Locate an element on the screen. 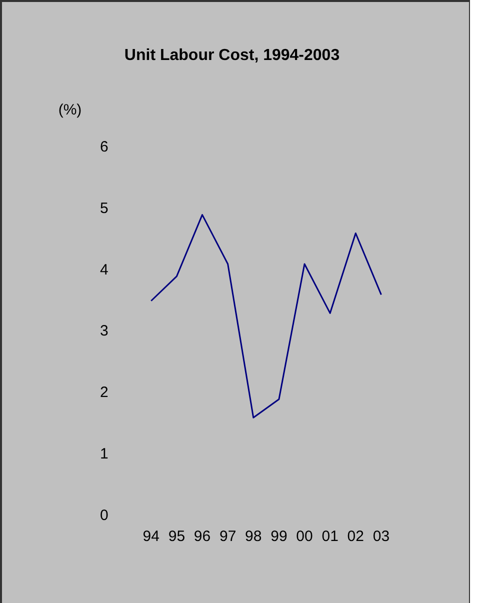 The width and height of the screenshot is (479, 603). y-tick-label: 2 is located at coordinates (104, 393).